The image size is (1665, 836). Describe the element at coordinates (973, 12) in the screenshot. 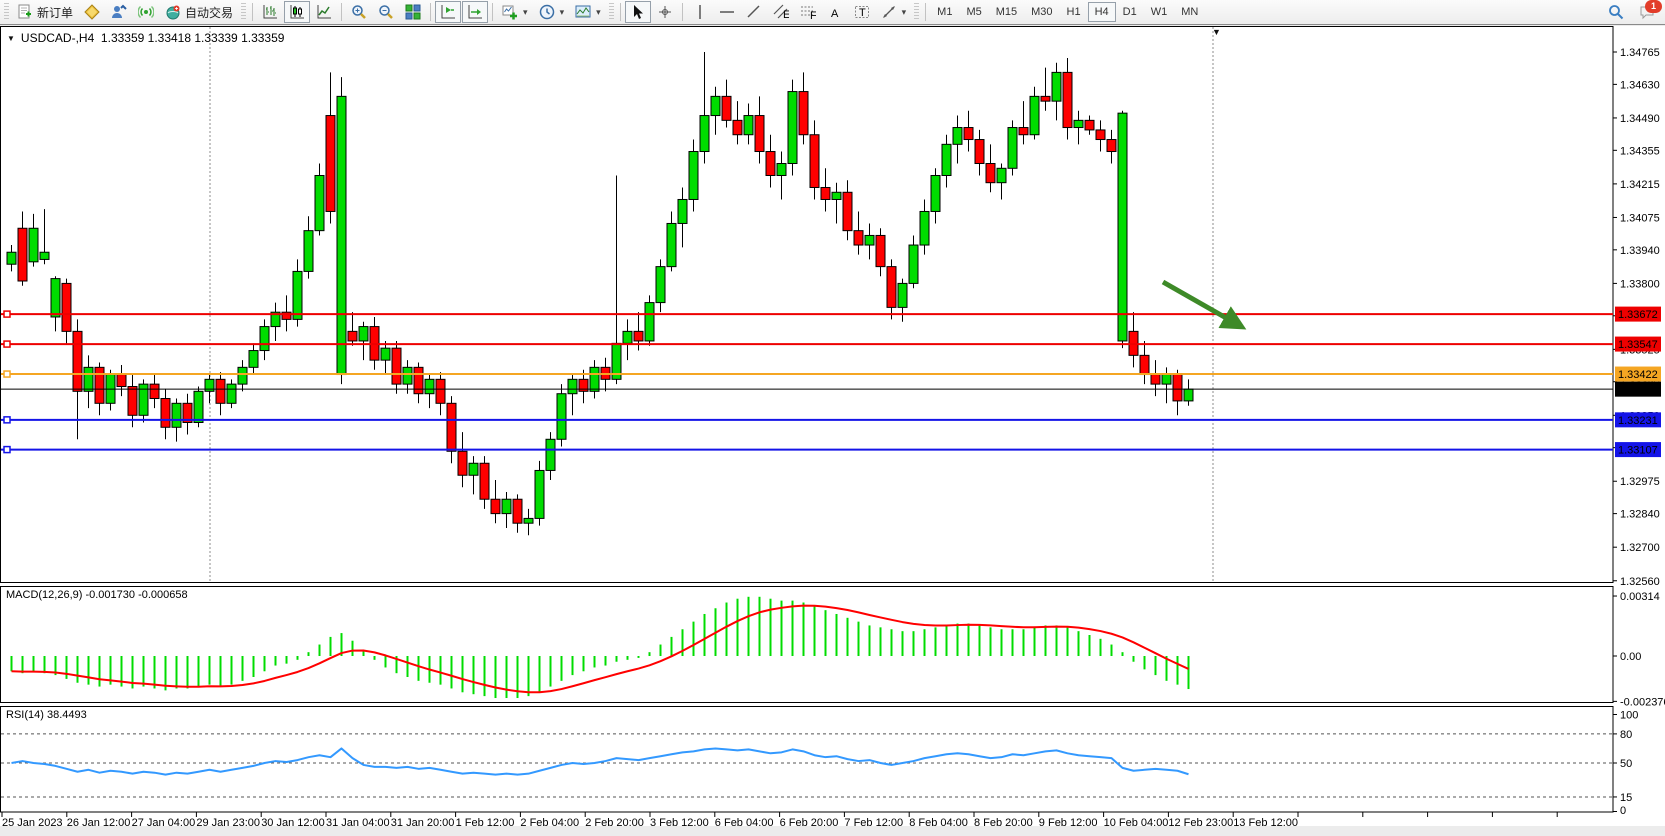

I see `timeframe-M5: M5` at that location.